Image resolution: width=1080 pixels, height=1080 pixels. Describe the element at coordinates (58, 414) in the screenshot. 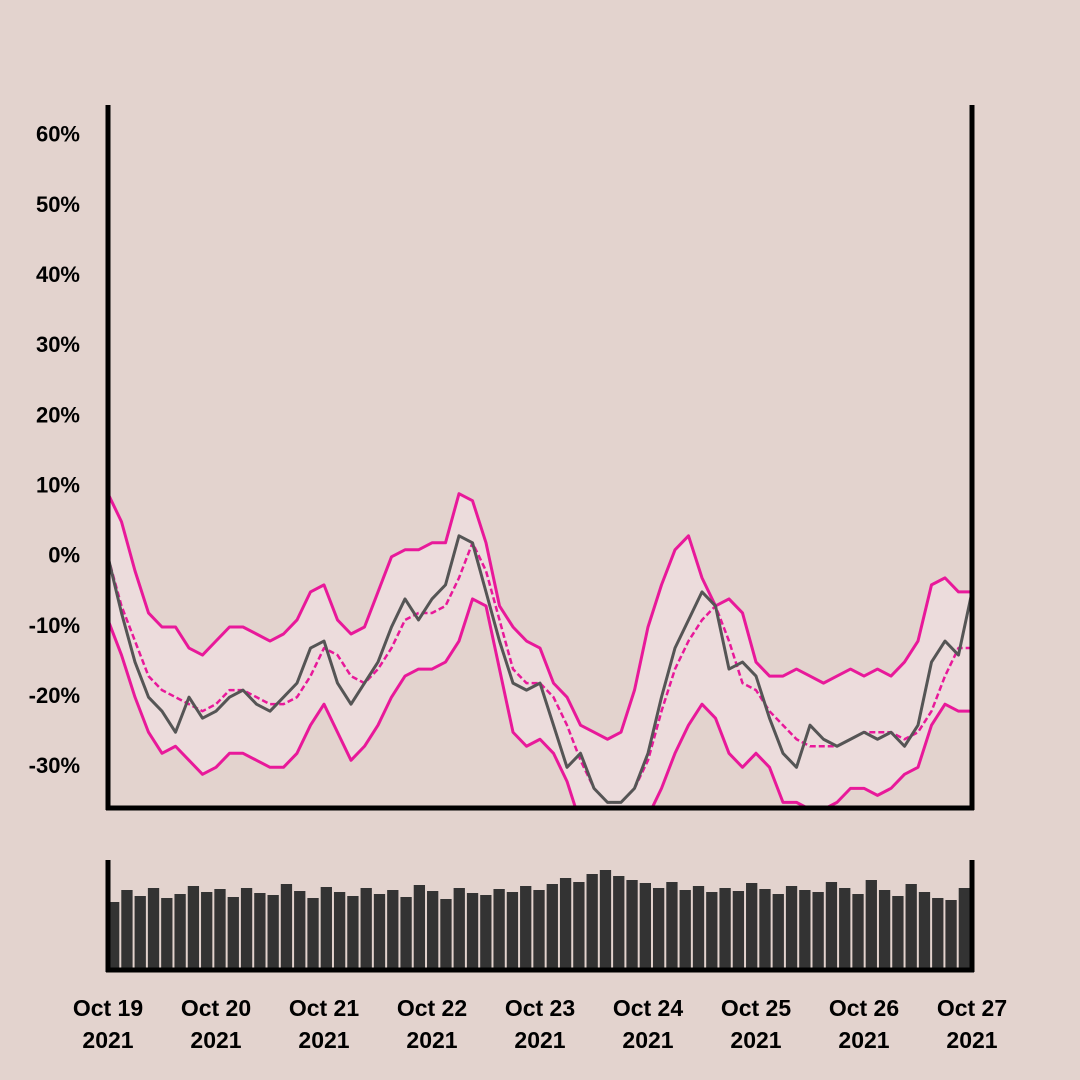

I see `y-tick-label: 20%` at that location.